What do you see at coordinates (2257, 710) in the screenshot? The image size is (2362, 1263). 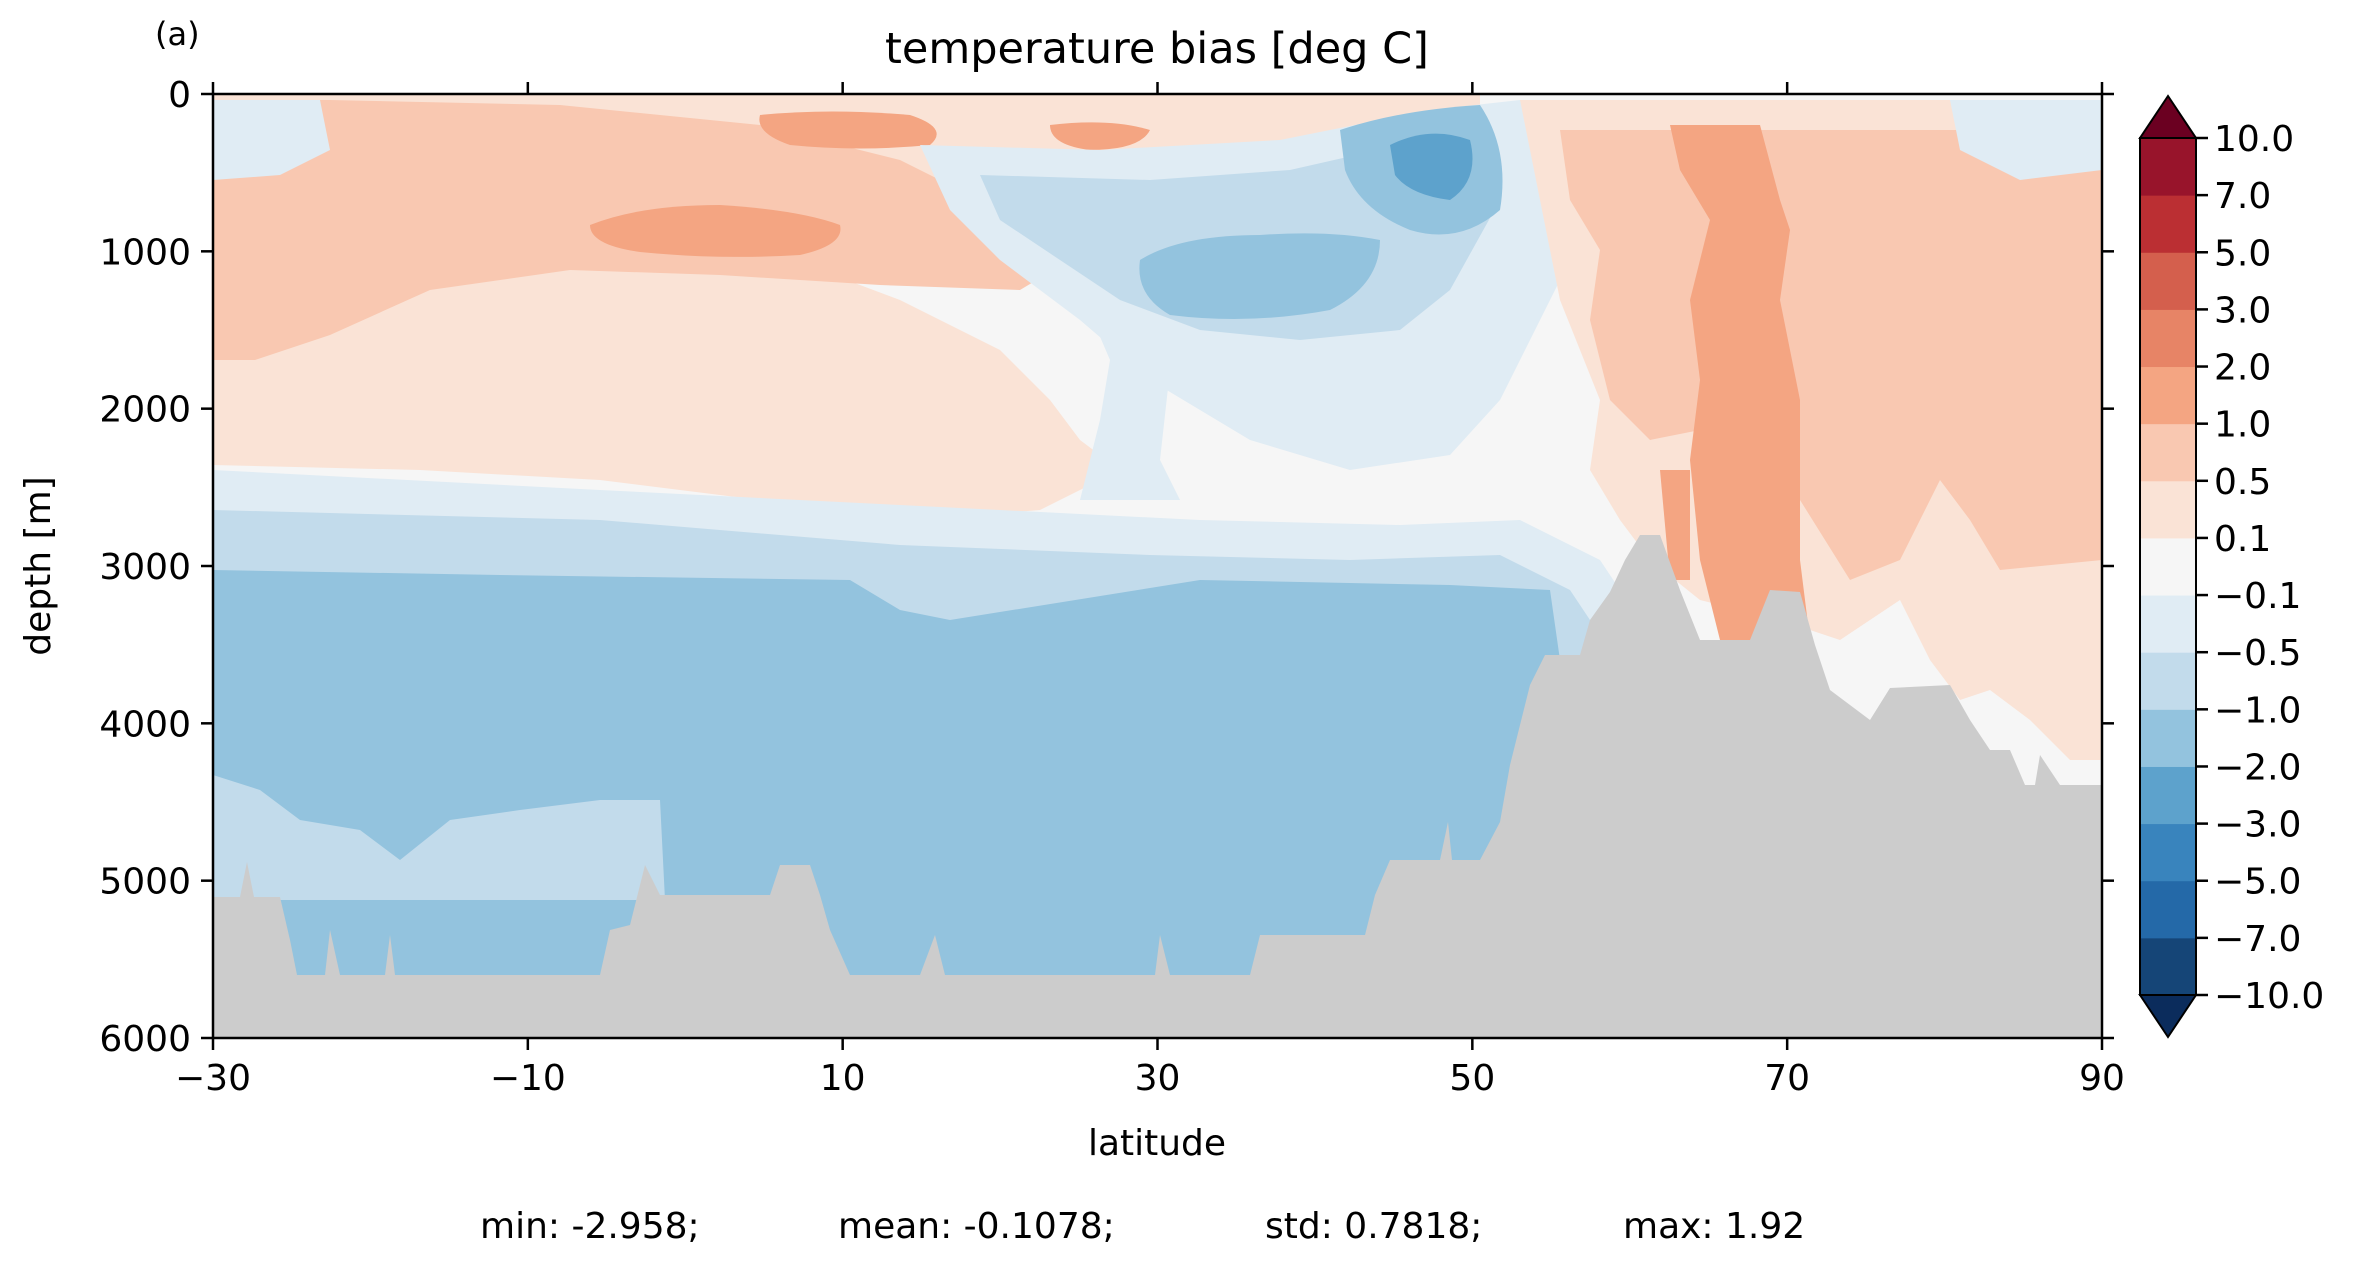 I see `colorbar-tick-label: −1.0` at bounding box center [2257, 710].